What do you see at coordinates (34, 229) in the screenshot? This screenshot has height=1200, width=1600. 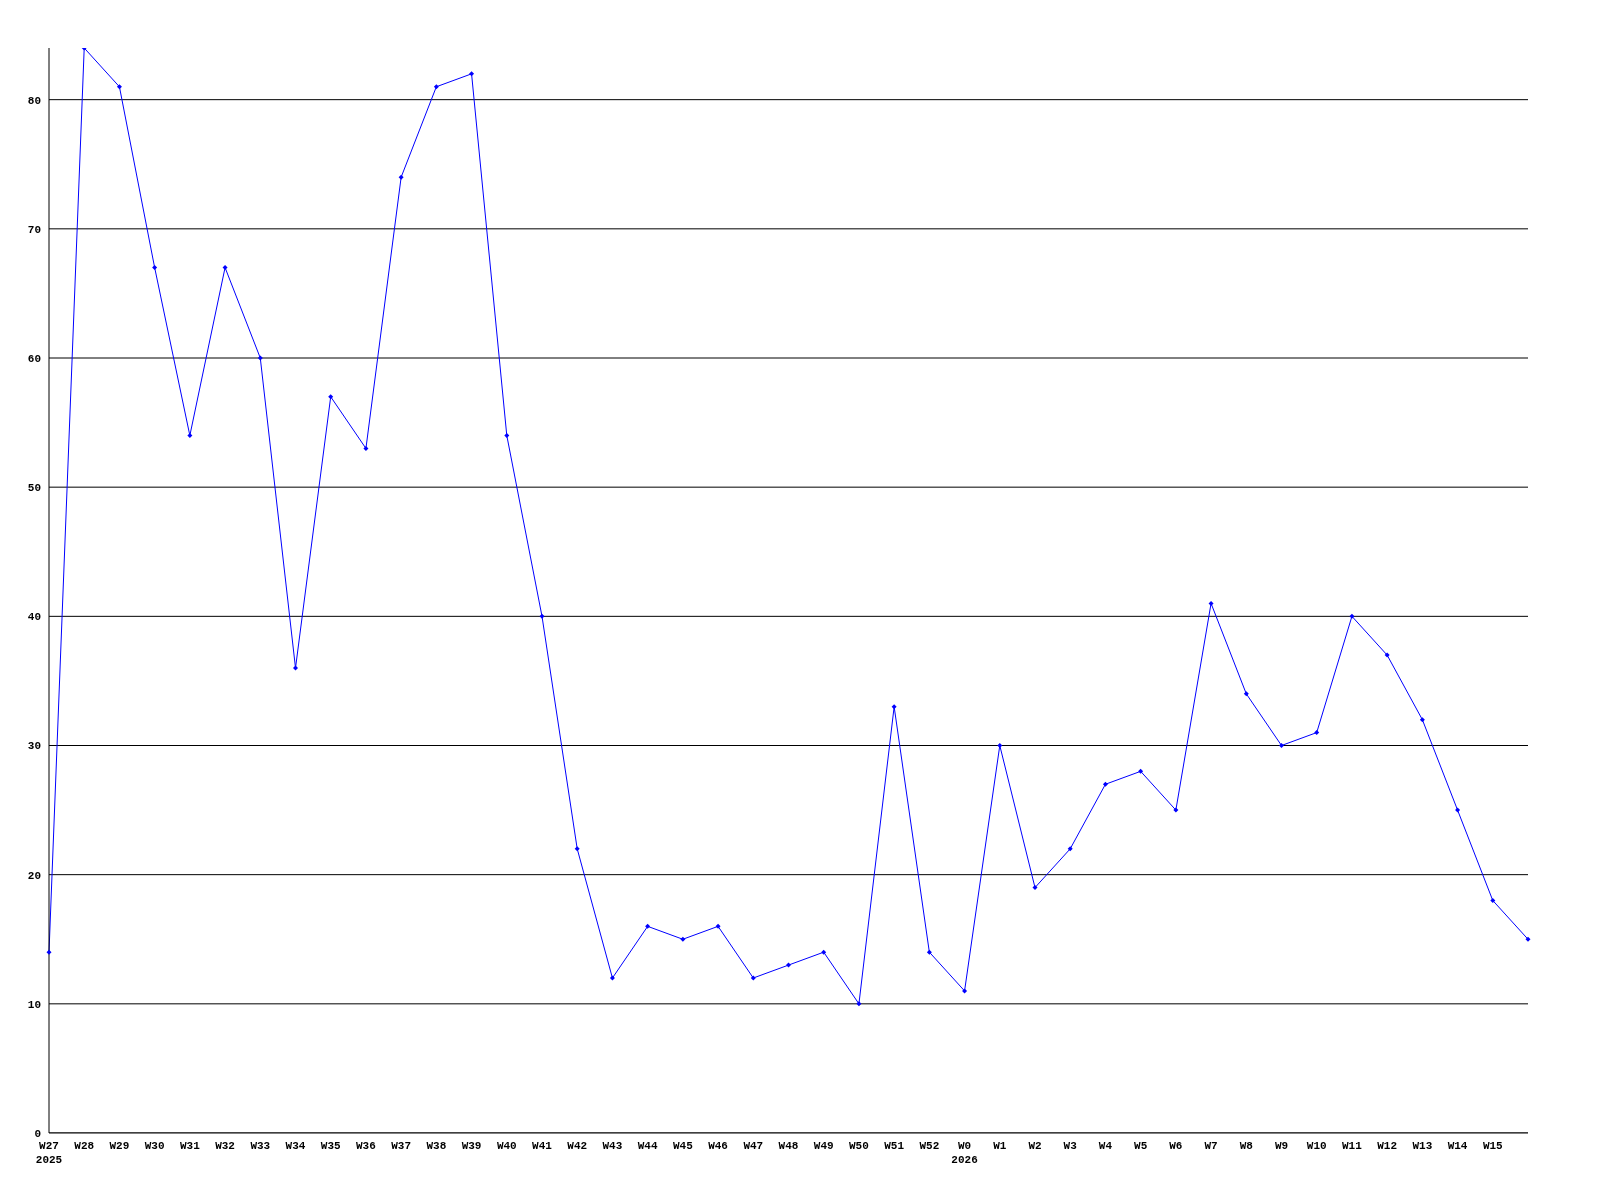 I see `y-tick-label: 70` at bounding box center [34, 229].